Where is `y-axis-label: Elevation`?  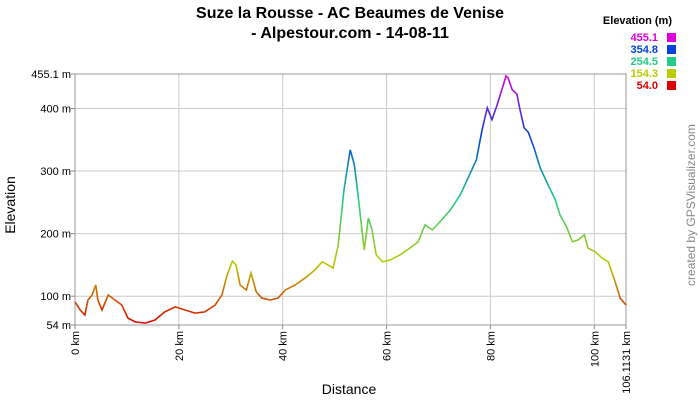 y-axis-label: Elevation is located at coordinates (10, 205).